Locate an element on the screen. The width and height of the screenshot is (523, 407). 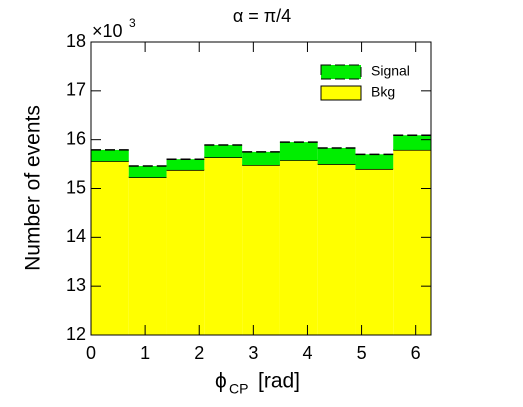
x-tick-label: 6 is located at coordinates (416, 353).